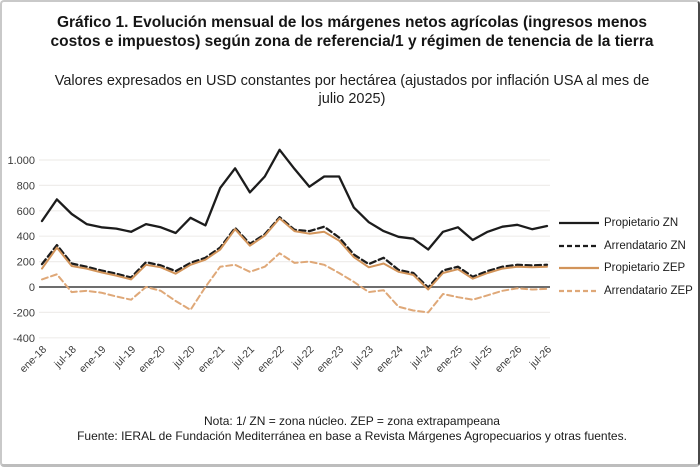 This screenshot has width=700, height=467. Describe the element at coordinates (24, 313) in the screenshot. I see `y-tick-label: -200` at that location.